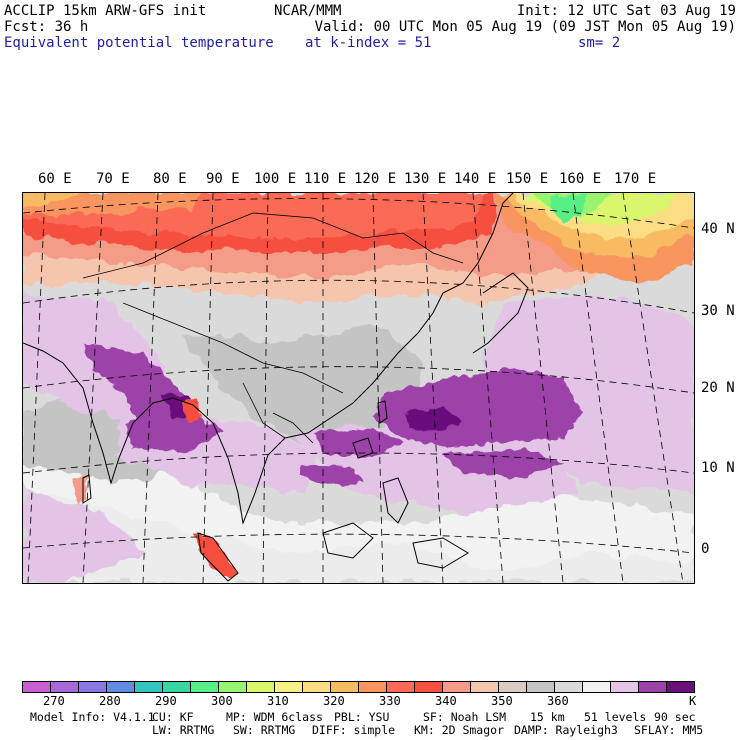 This screenshot has height=740, width=740. Describe the element at coordinates (446, 701) in the screenshot. I see `colorbar-tick-label: 340` at that location.